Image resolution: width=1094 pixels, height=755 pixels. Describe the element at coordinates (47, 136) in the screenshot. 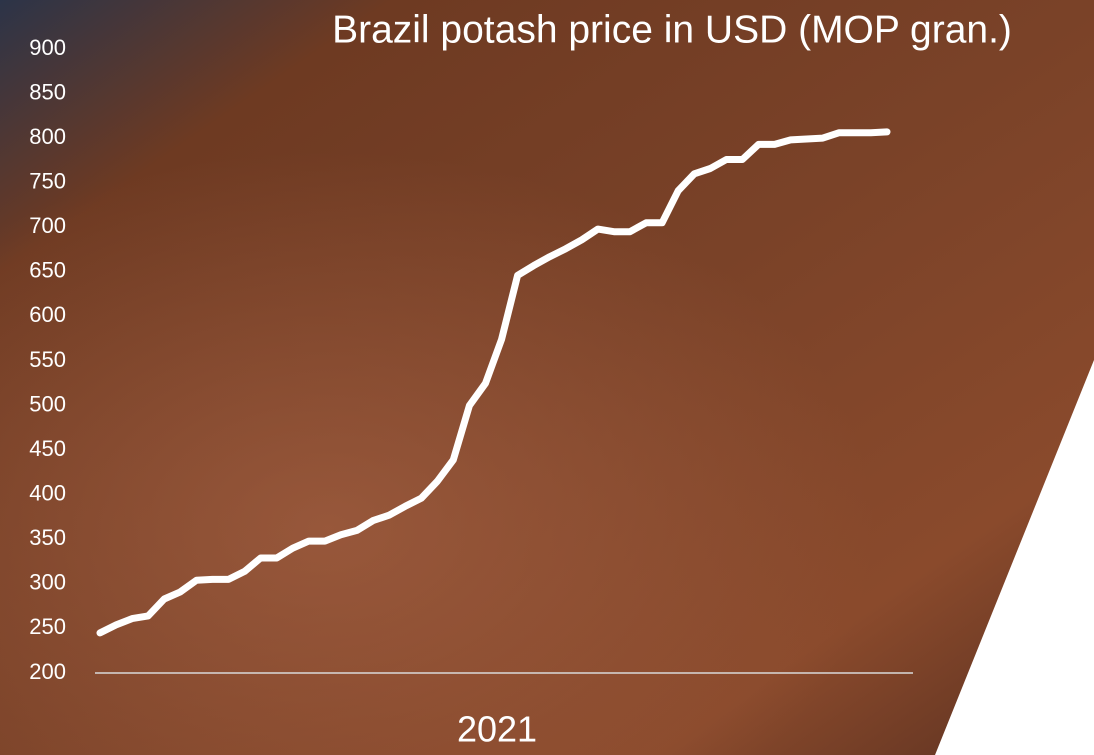

I see `y-tick-label: 800` at that location.